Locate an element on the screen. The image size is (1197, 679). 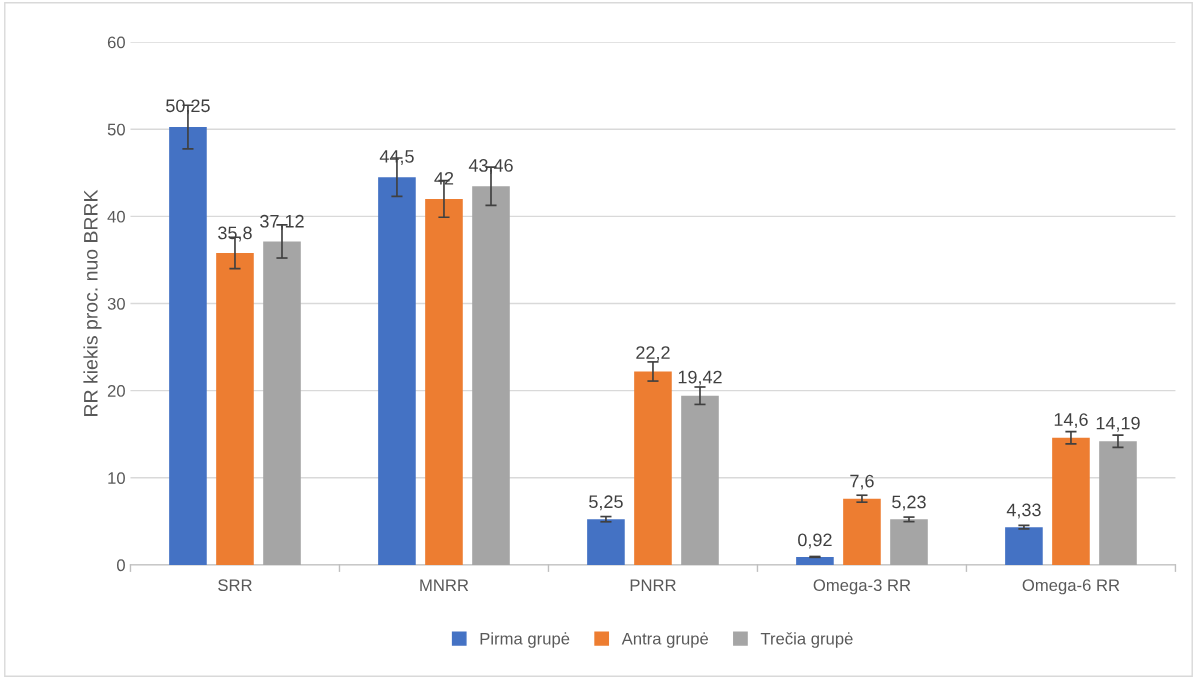
data-label: 22,2 is located at coordinates (653, 354).